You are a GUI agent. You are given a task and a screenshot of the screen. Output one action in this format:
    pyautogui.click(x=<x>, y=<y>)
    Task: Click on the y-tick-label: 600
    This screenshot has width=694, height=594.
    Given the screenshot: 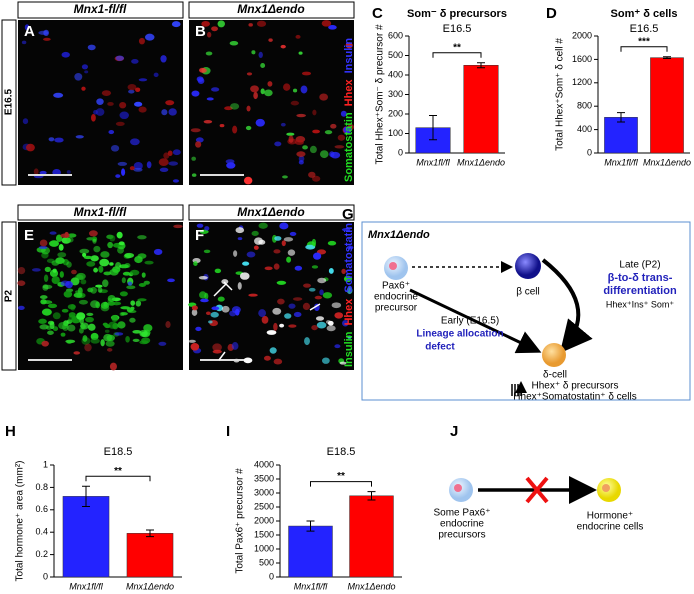 What is the action you would take?
    pyautogui.click(x=395, y=35)
    